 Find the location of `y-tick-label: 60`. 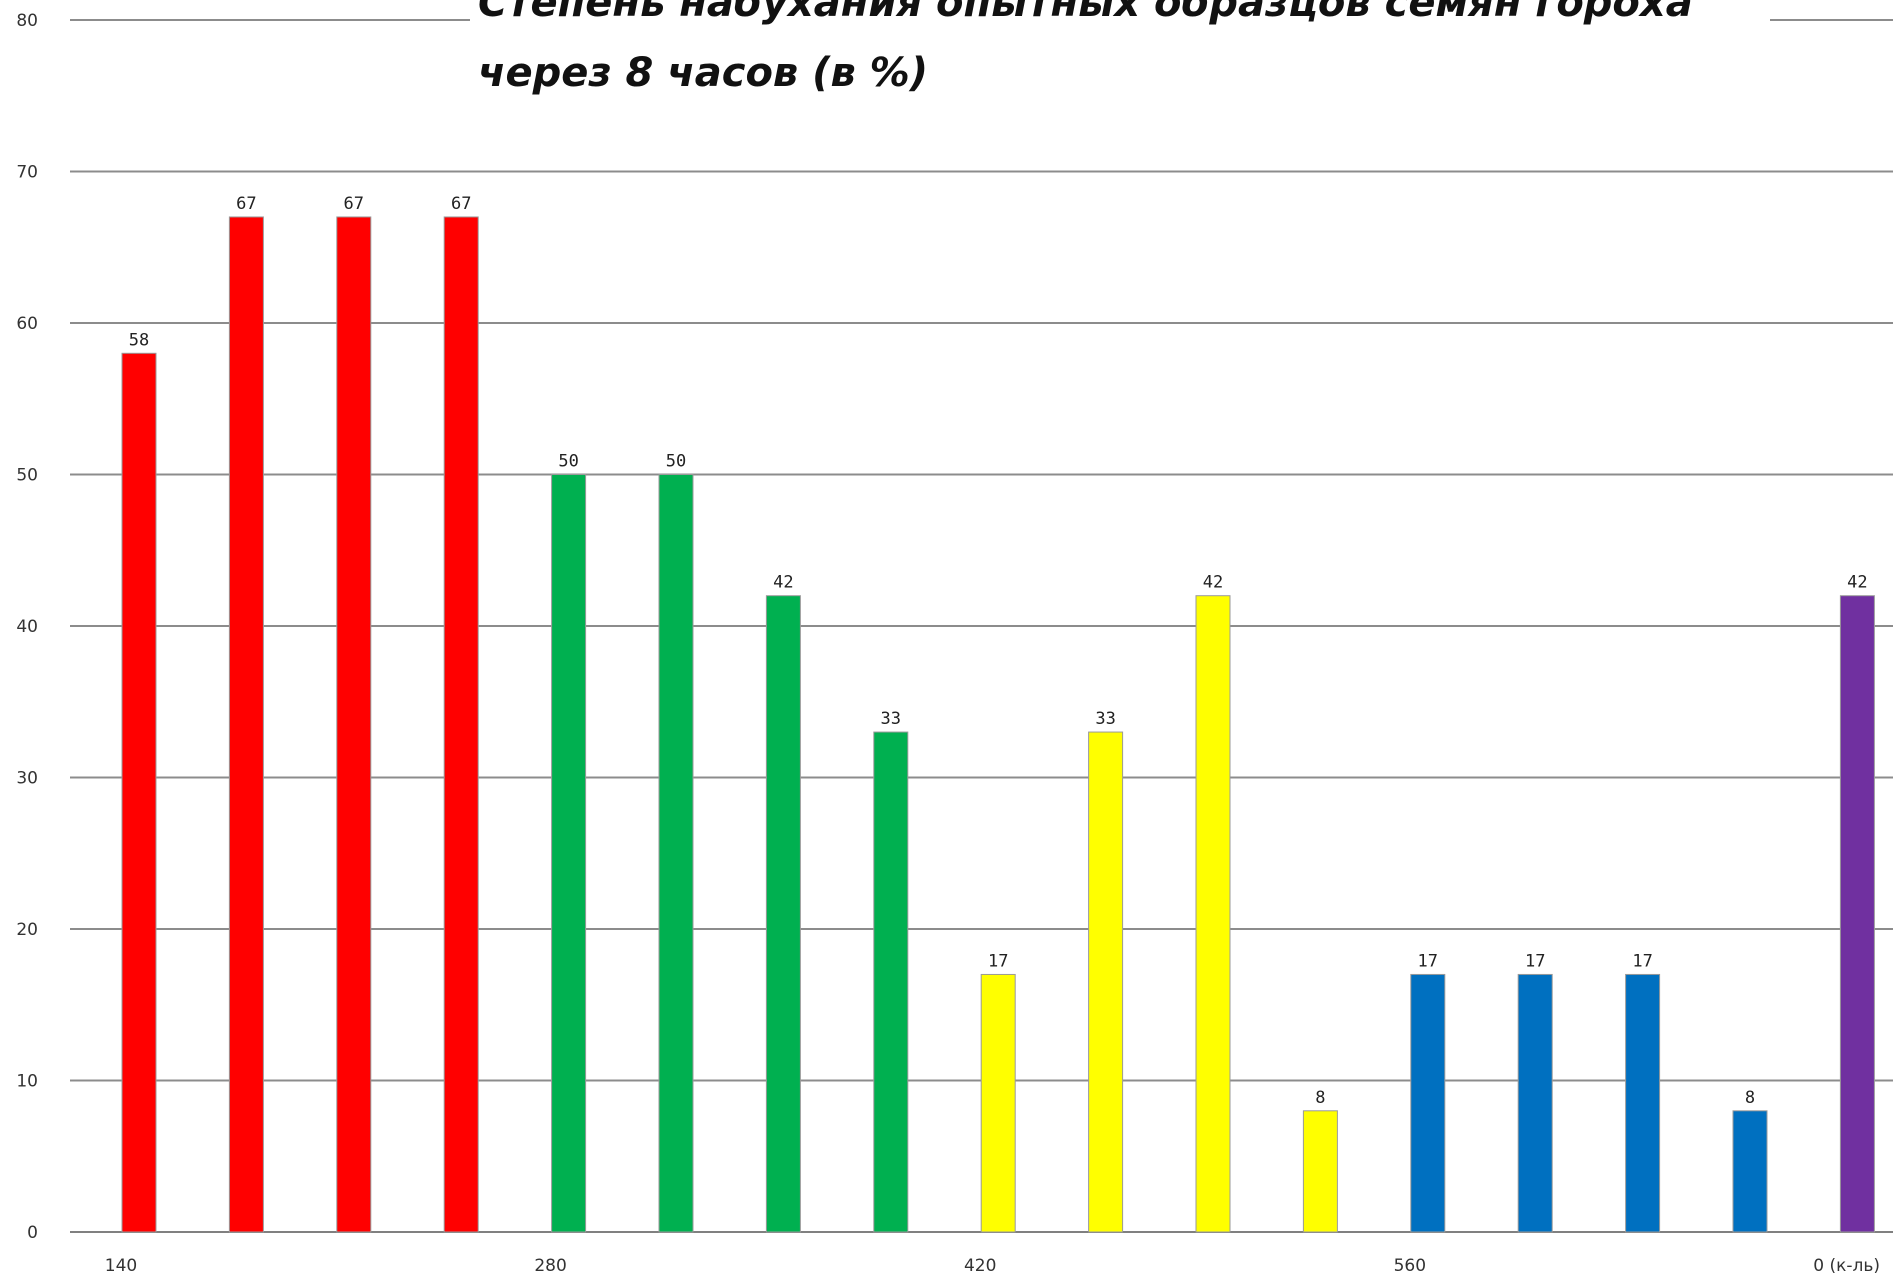

y-tick-label: 60 is located at coordinates (27, 324).